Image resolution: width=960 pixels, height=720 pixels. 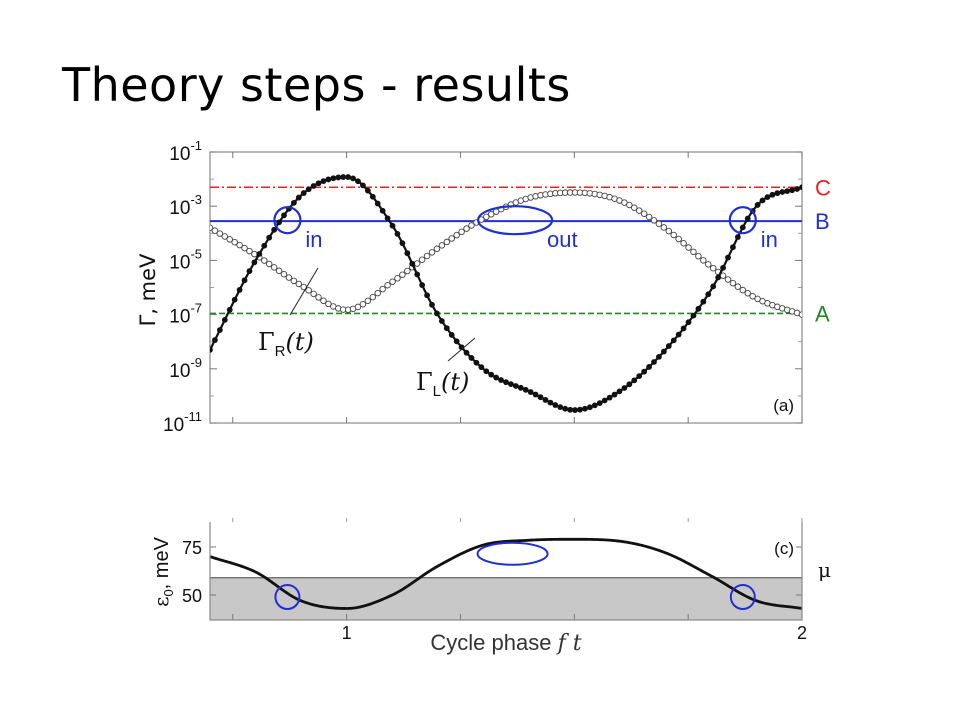 What do you see at coordinates (515, 576) in the screenshot?
I see `panel-c-annotations` at bounding box center [515, 576].